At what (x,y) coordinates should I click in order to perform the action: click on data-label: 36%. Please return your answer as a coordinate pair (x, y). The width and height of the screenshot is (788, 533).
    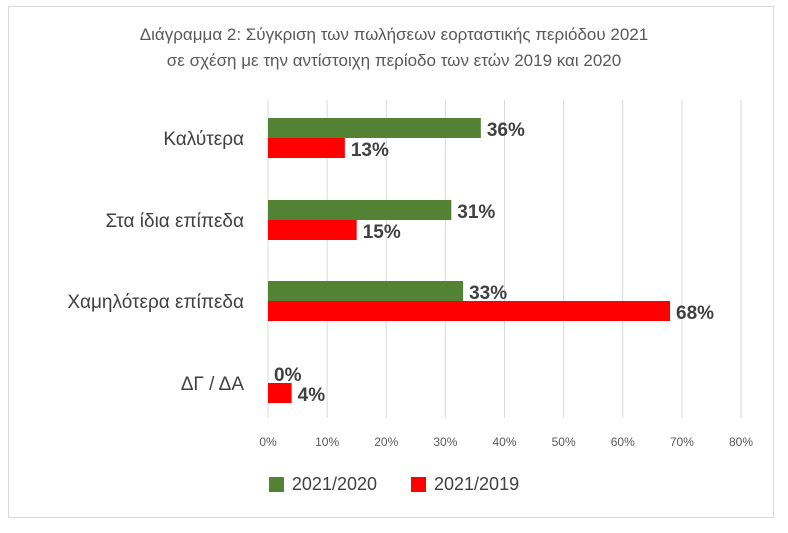
    Looking at the image, I should click on (506, 130).